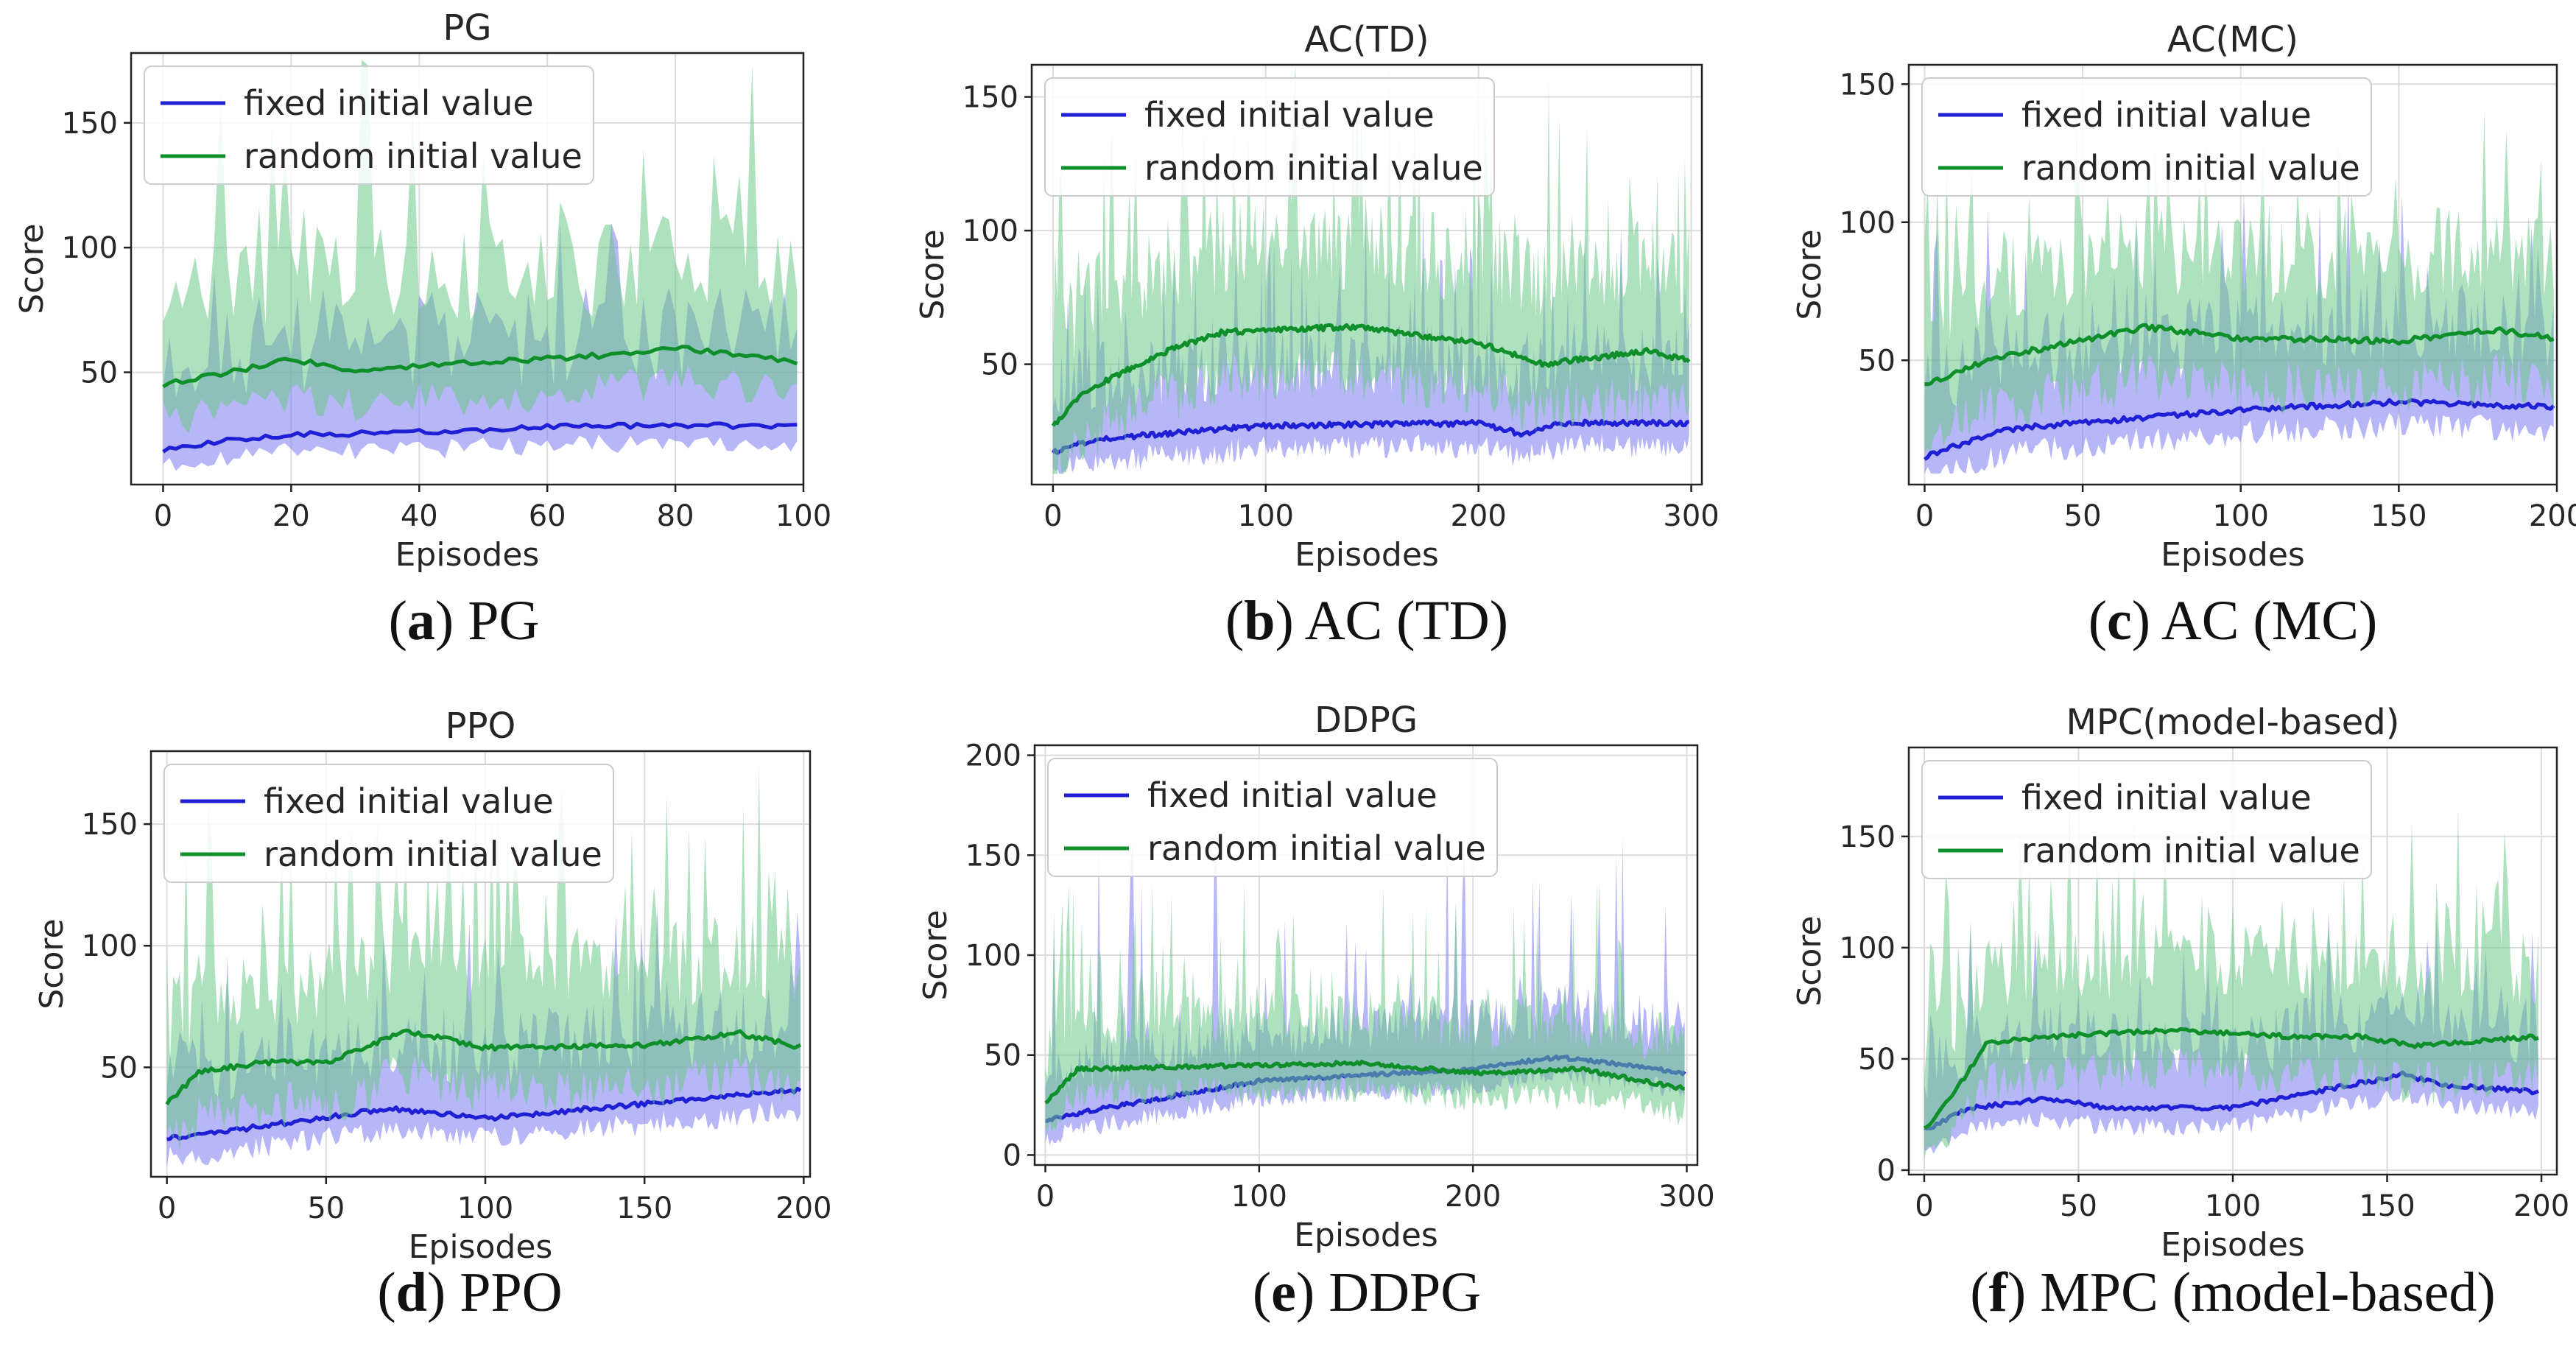  I want to click on x-tick-label: 300, so click(1691, 516).